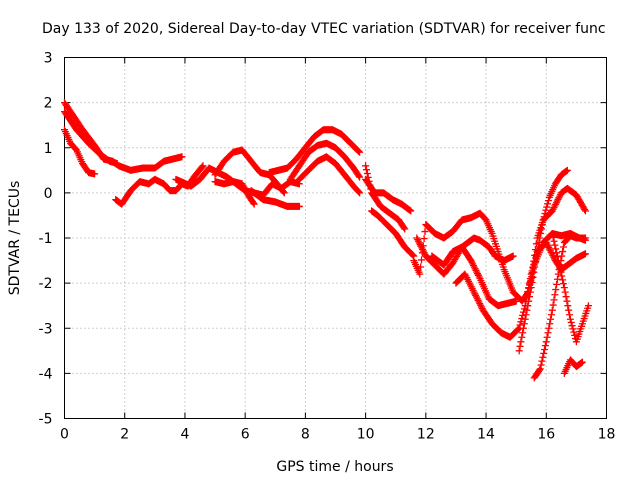 Image resolution: width=640 pixels, height=480 pixels. What do you see at coordinates (124, 435) in the screenshot?
I see `x-tick-label: 2` at bounding box center [124, 435].